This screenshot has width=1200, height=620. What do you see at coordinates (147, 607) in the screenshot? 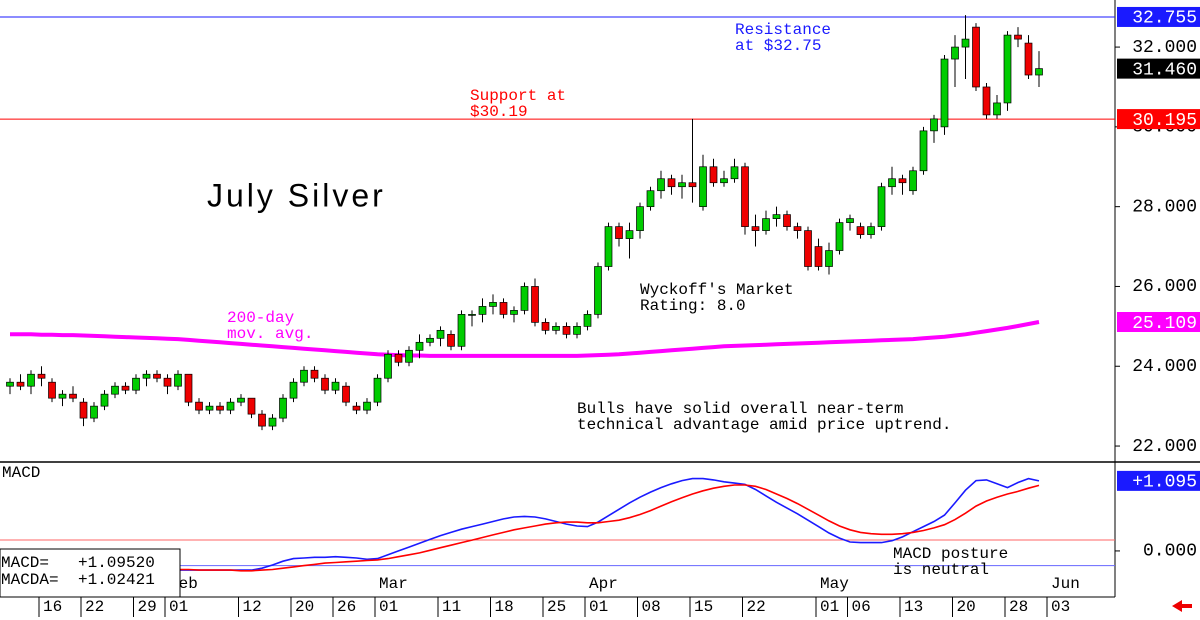
I see `x-tick-label: 29` at bounding box center [147, 607].